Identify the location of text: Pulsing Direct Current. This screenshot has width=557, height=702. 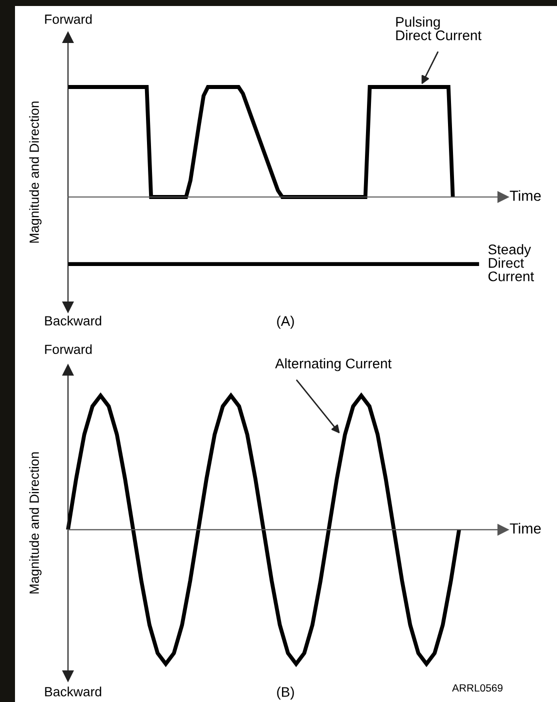
(439, 28).